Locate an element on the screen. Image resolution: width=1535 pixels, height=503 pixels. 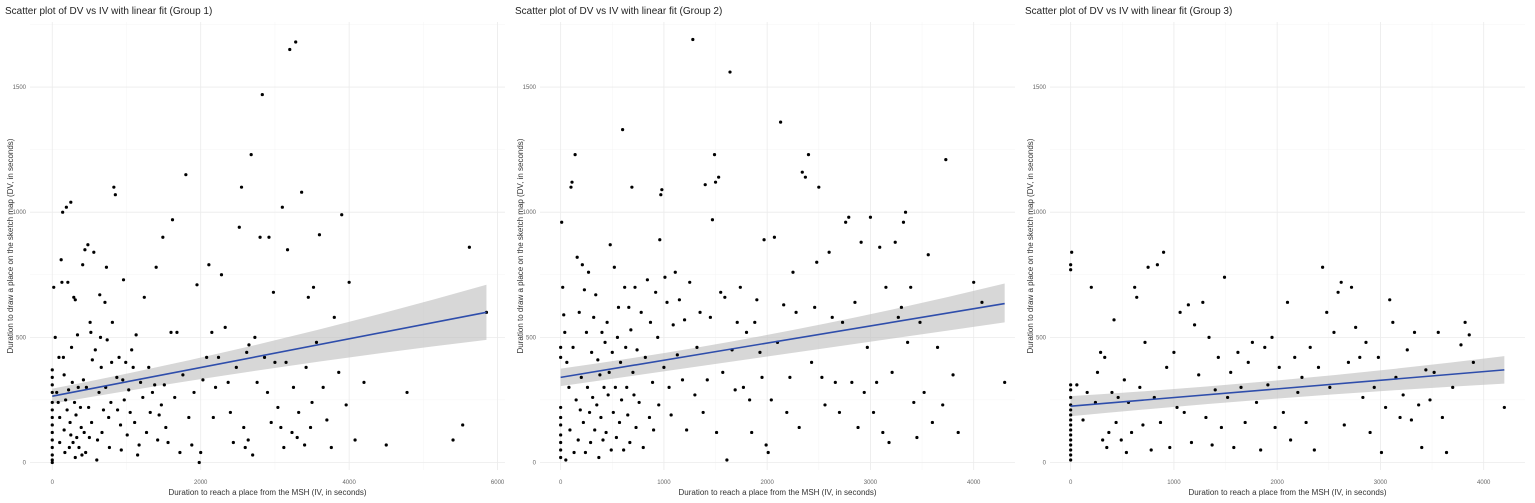
x-tick-label: 1000 is located at coordinates (1174, 483).